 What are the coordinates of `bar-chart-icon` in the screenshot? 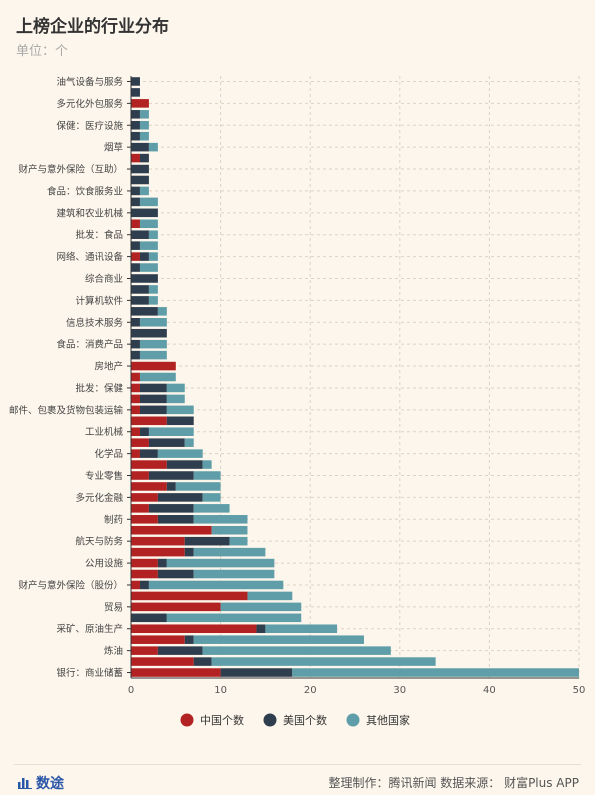 It's located at (25, 783).